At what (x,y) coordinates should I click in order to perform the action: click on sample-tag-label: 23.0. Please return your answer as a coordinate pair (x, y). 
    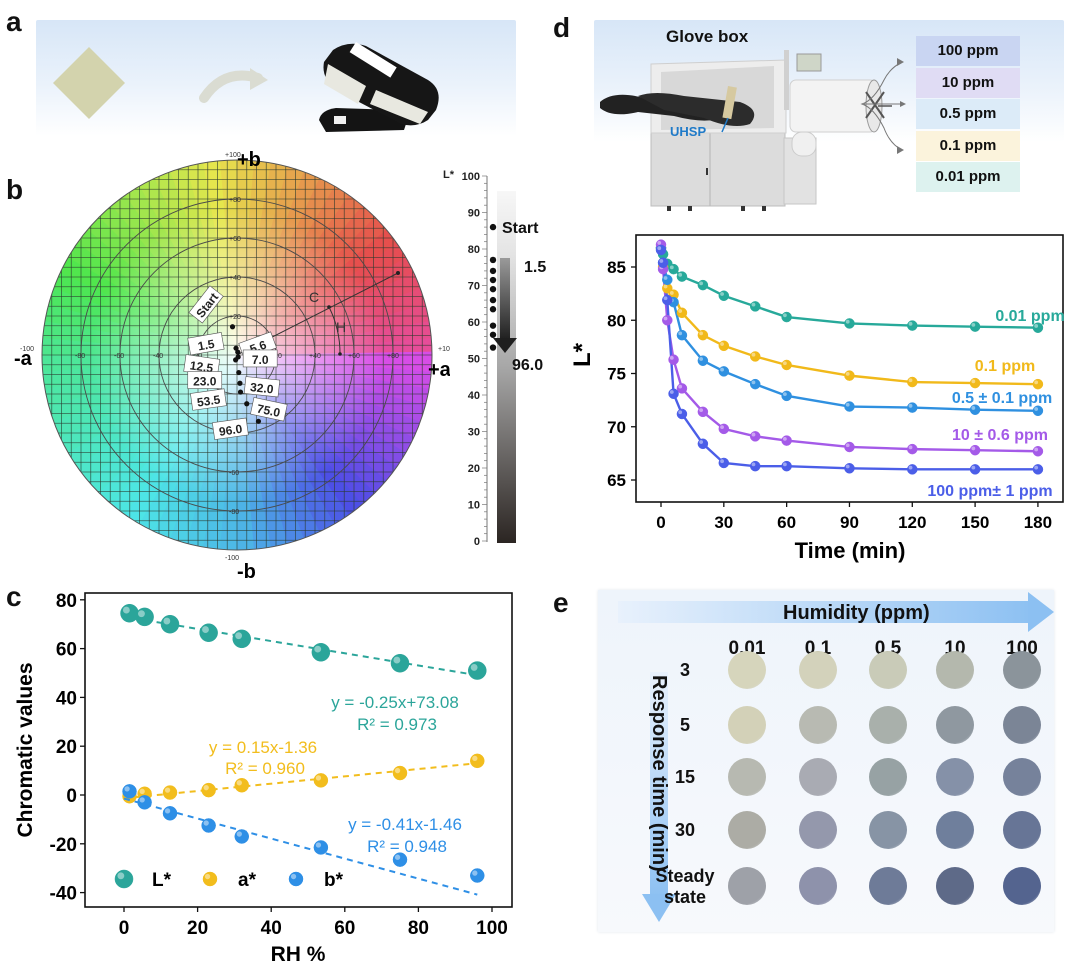
    Looking at the image, I should click on (205, 382).